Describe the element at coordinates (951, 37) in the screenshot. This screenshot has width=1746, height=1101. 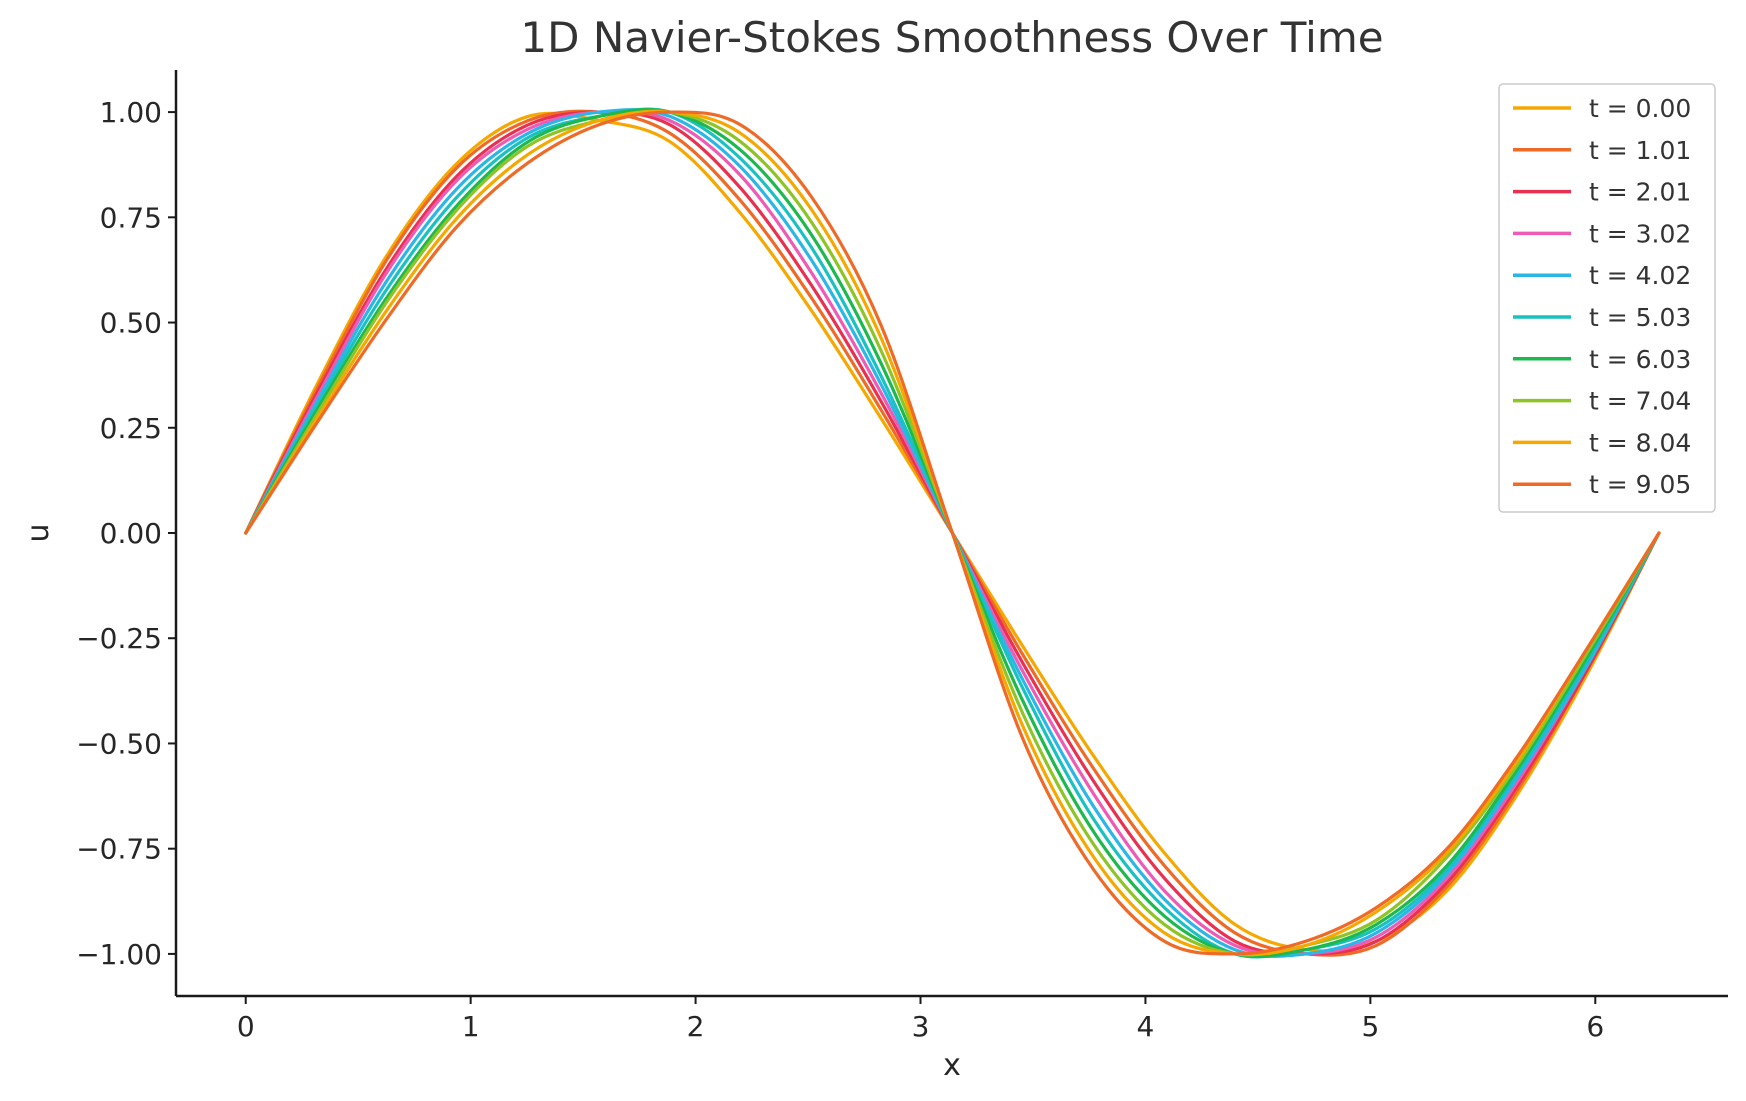
I see `chart-title: 1D Navier-Stokes Smoothness Over Time` at that location.